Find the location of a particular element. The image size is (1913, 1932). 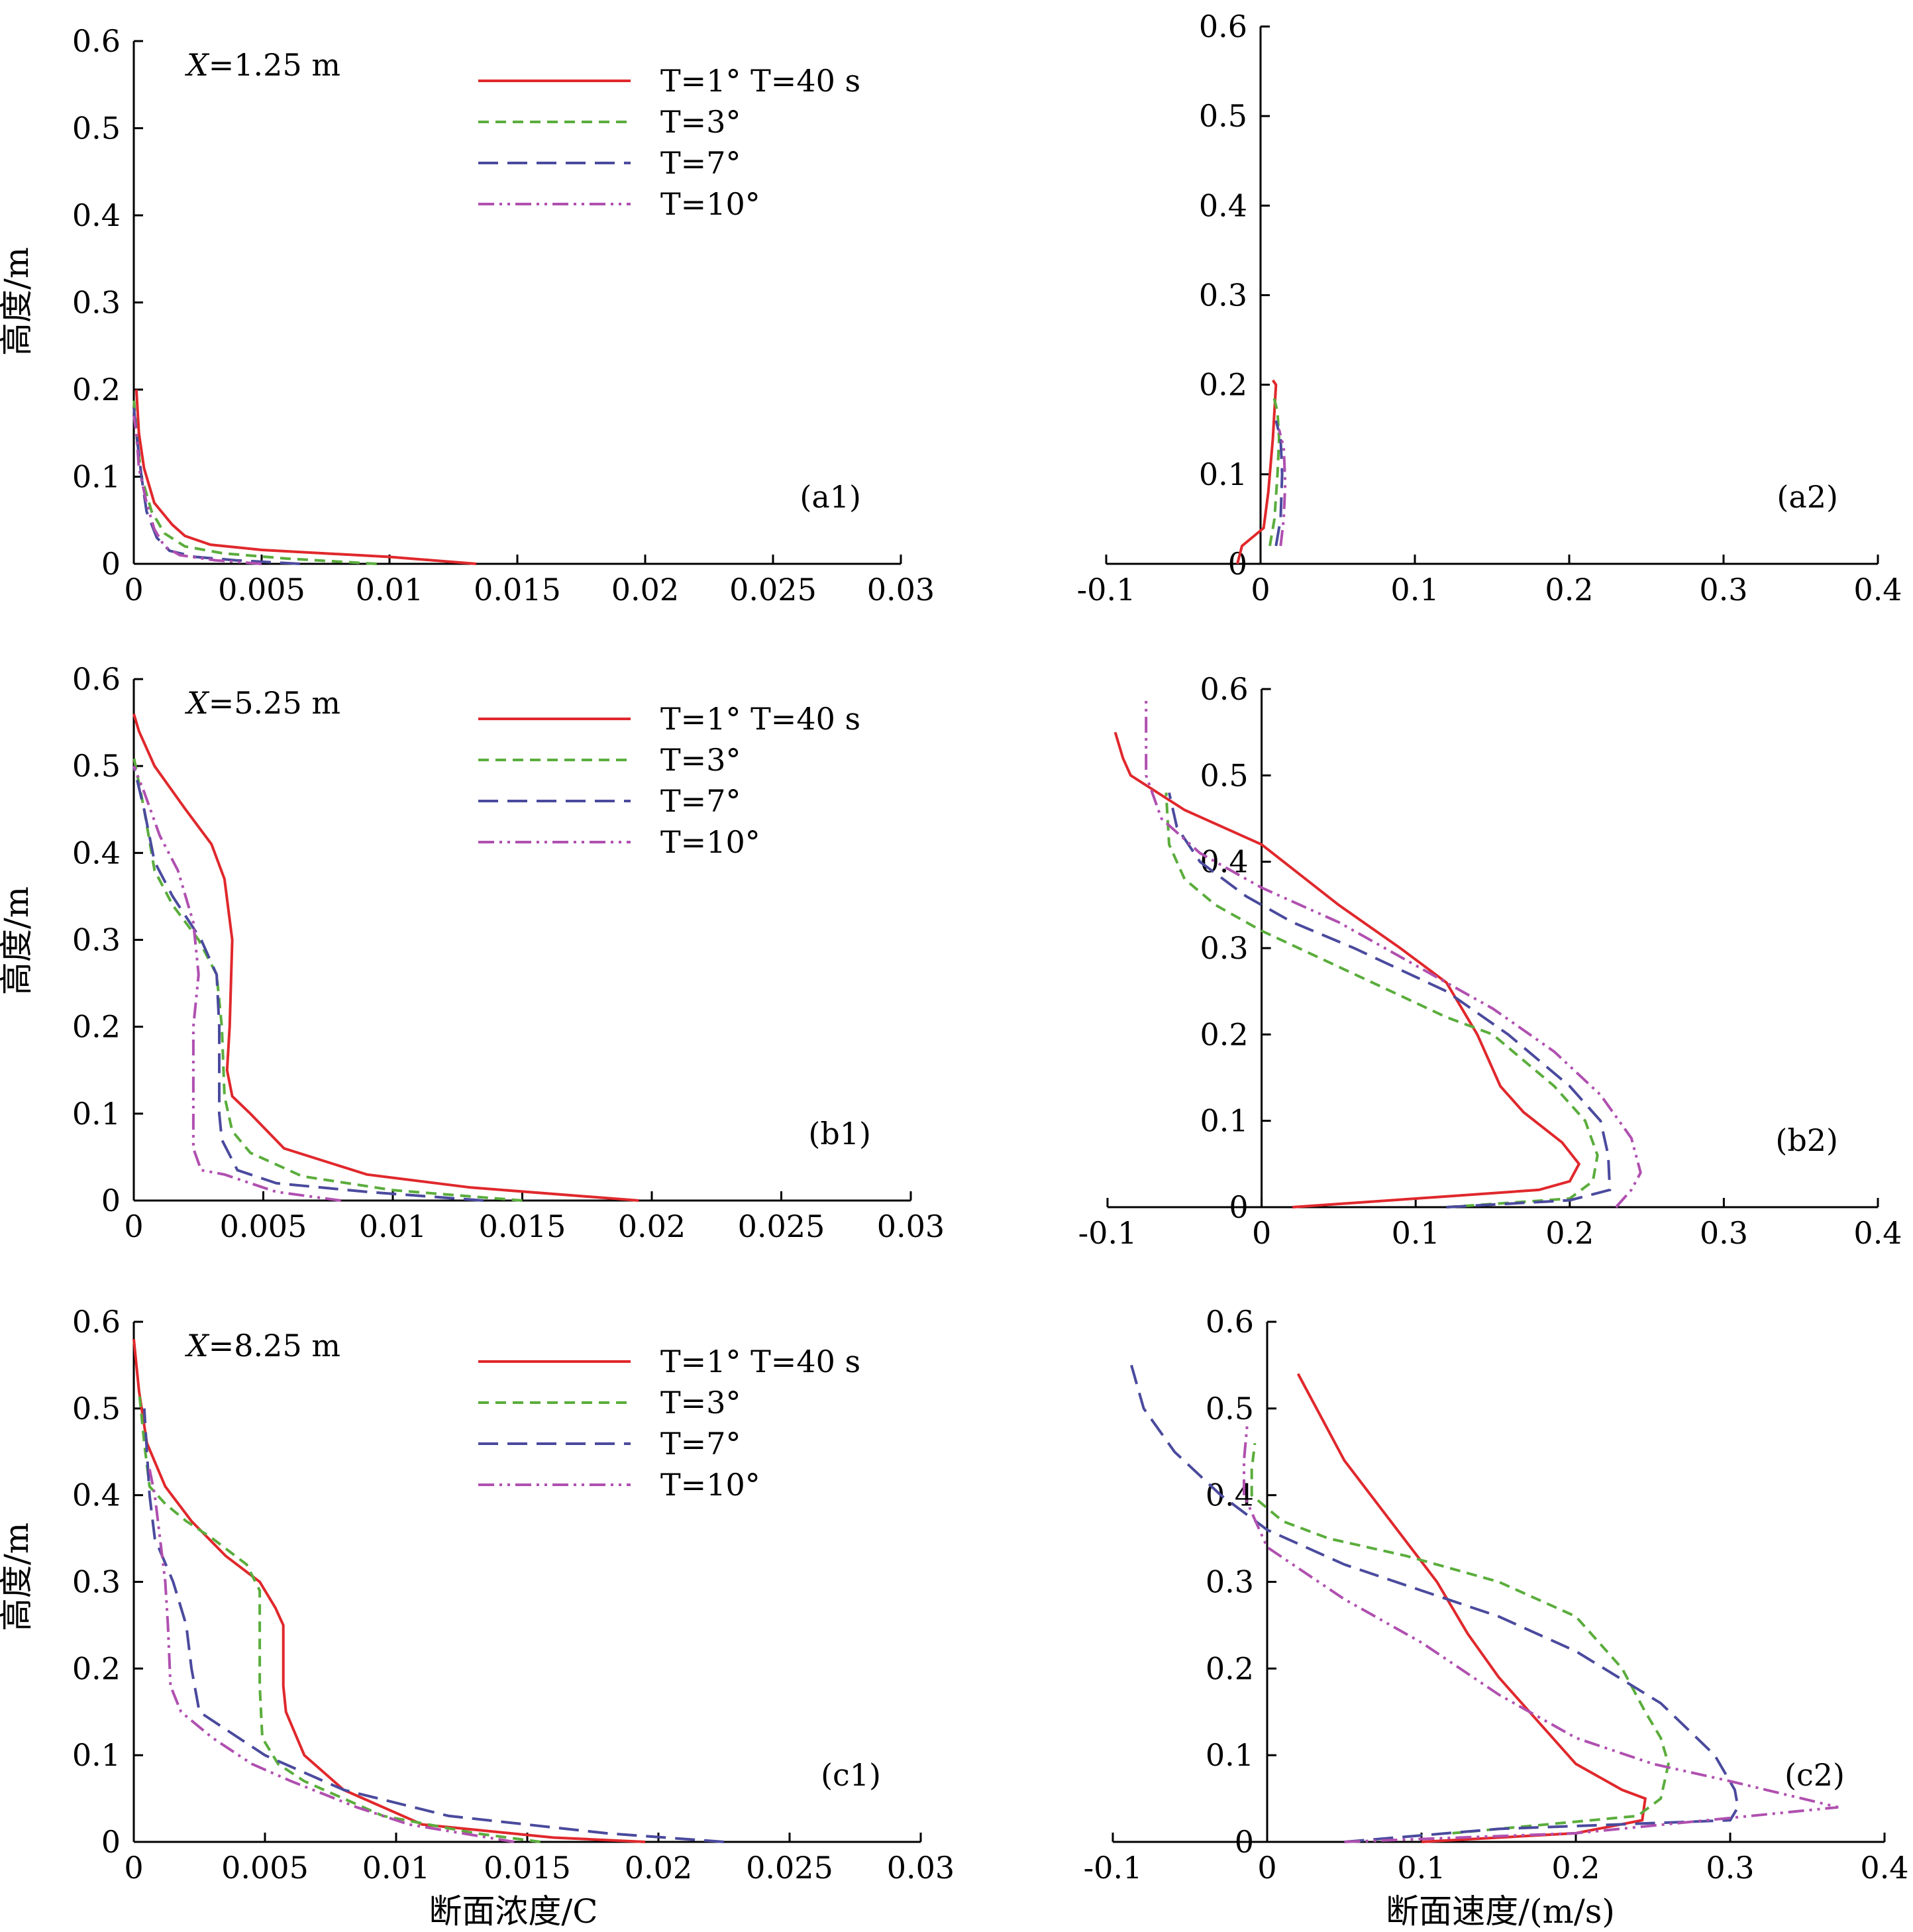

x-tick-label: 0.2 is located at coordinates (1575, 1868).